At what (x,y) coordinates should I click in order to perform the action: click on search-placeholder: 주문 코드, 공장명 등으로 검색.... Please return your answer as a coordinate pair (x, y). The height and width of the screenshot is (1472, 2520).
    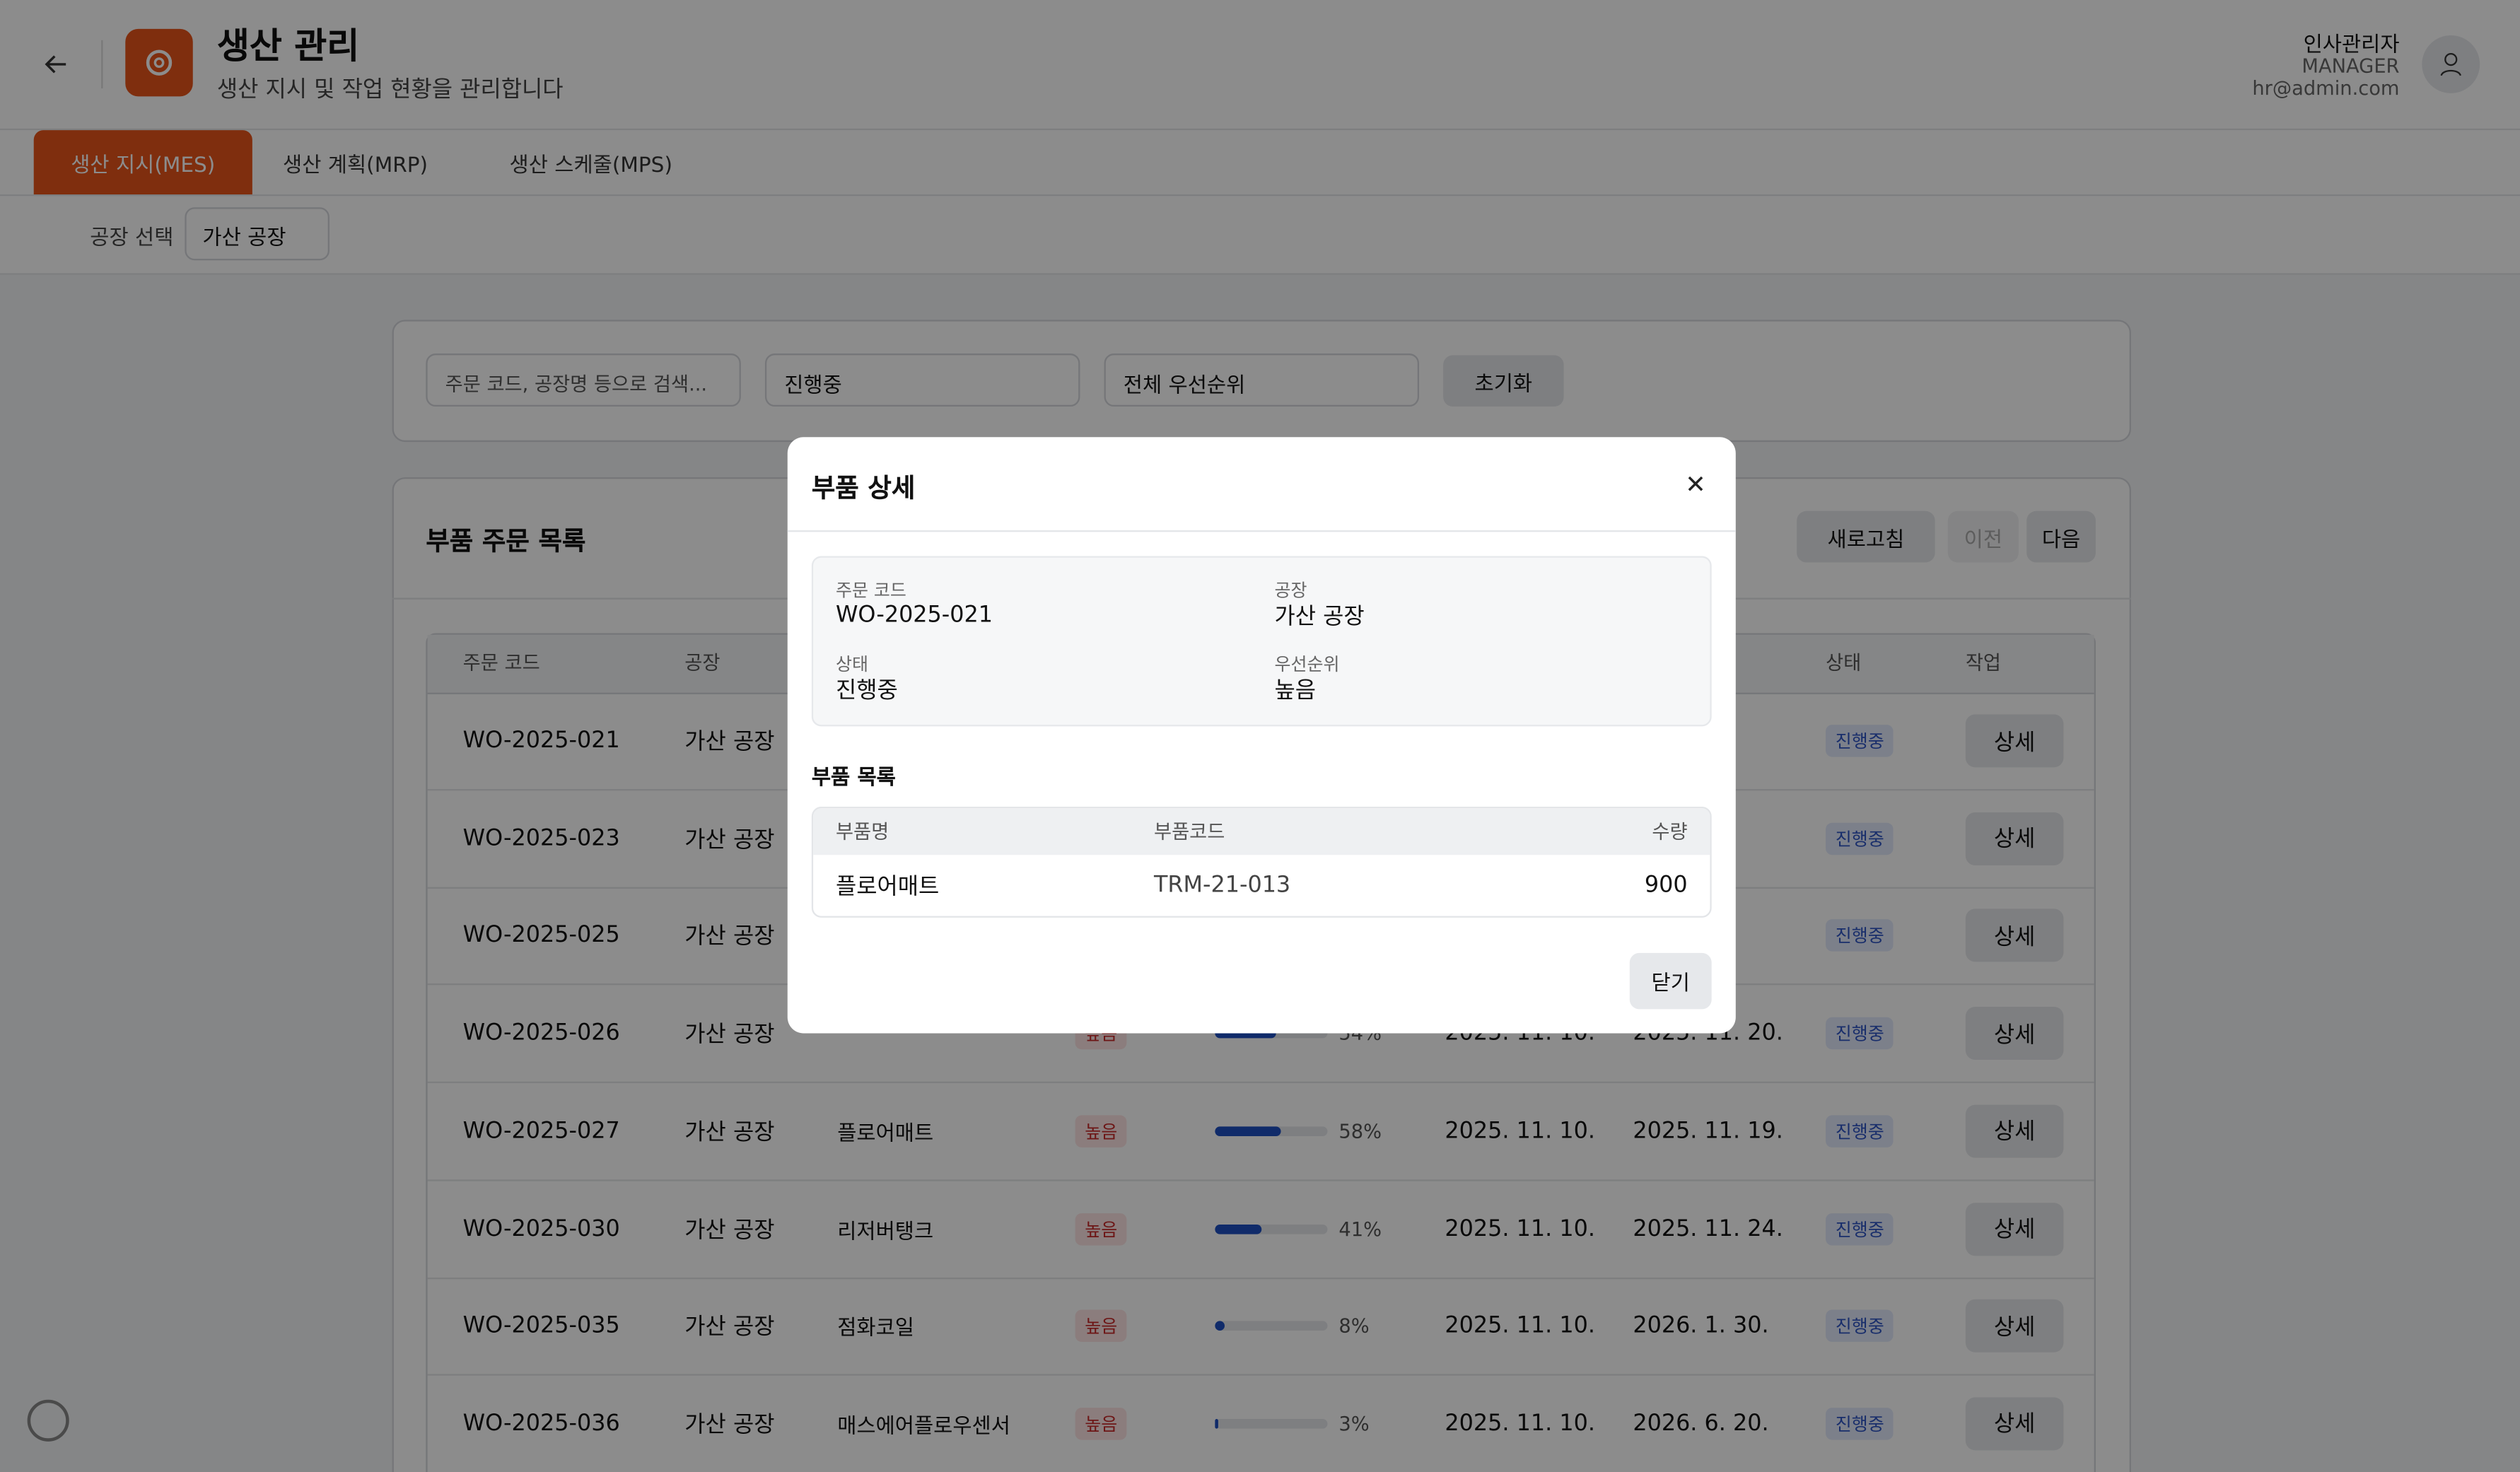
    Looking at the image, I should click on (576, 384).